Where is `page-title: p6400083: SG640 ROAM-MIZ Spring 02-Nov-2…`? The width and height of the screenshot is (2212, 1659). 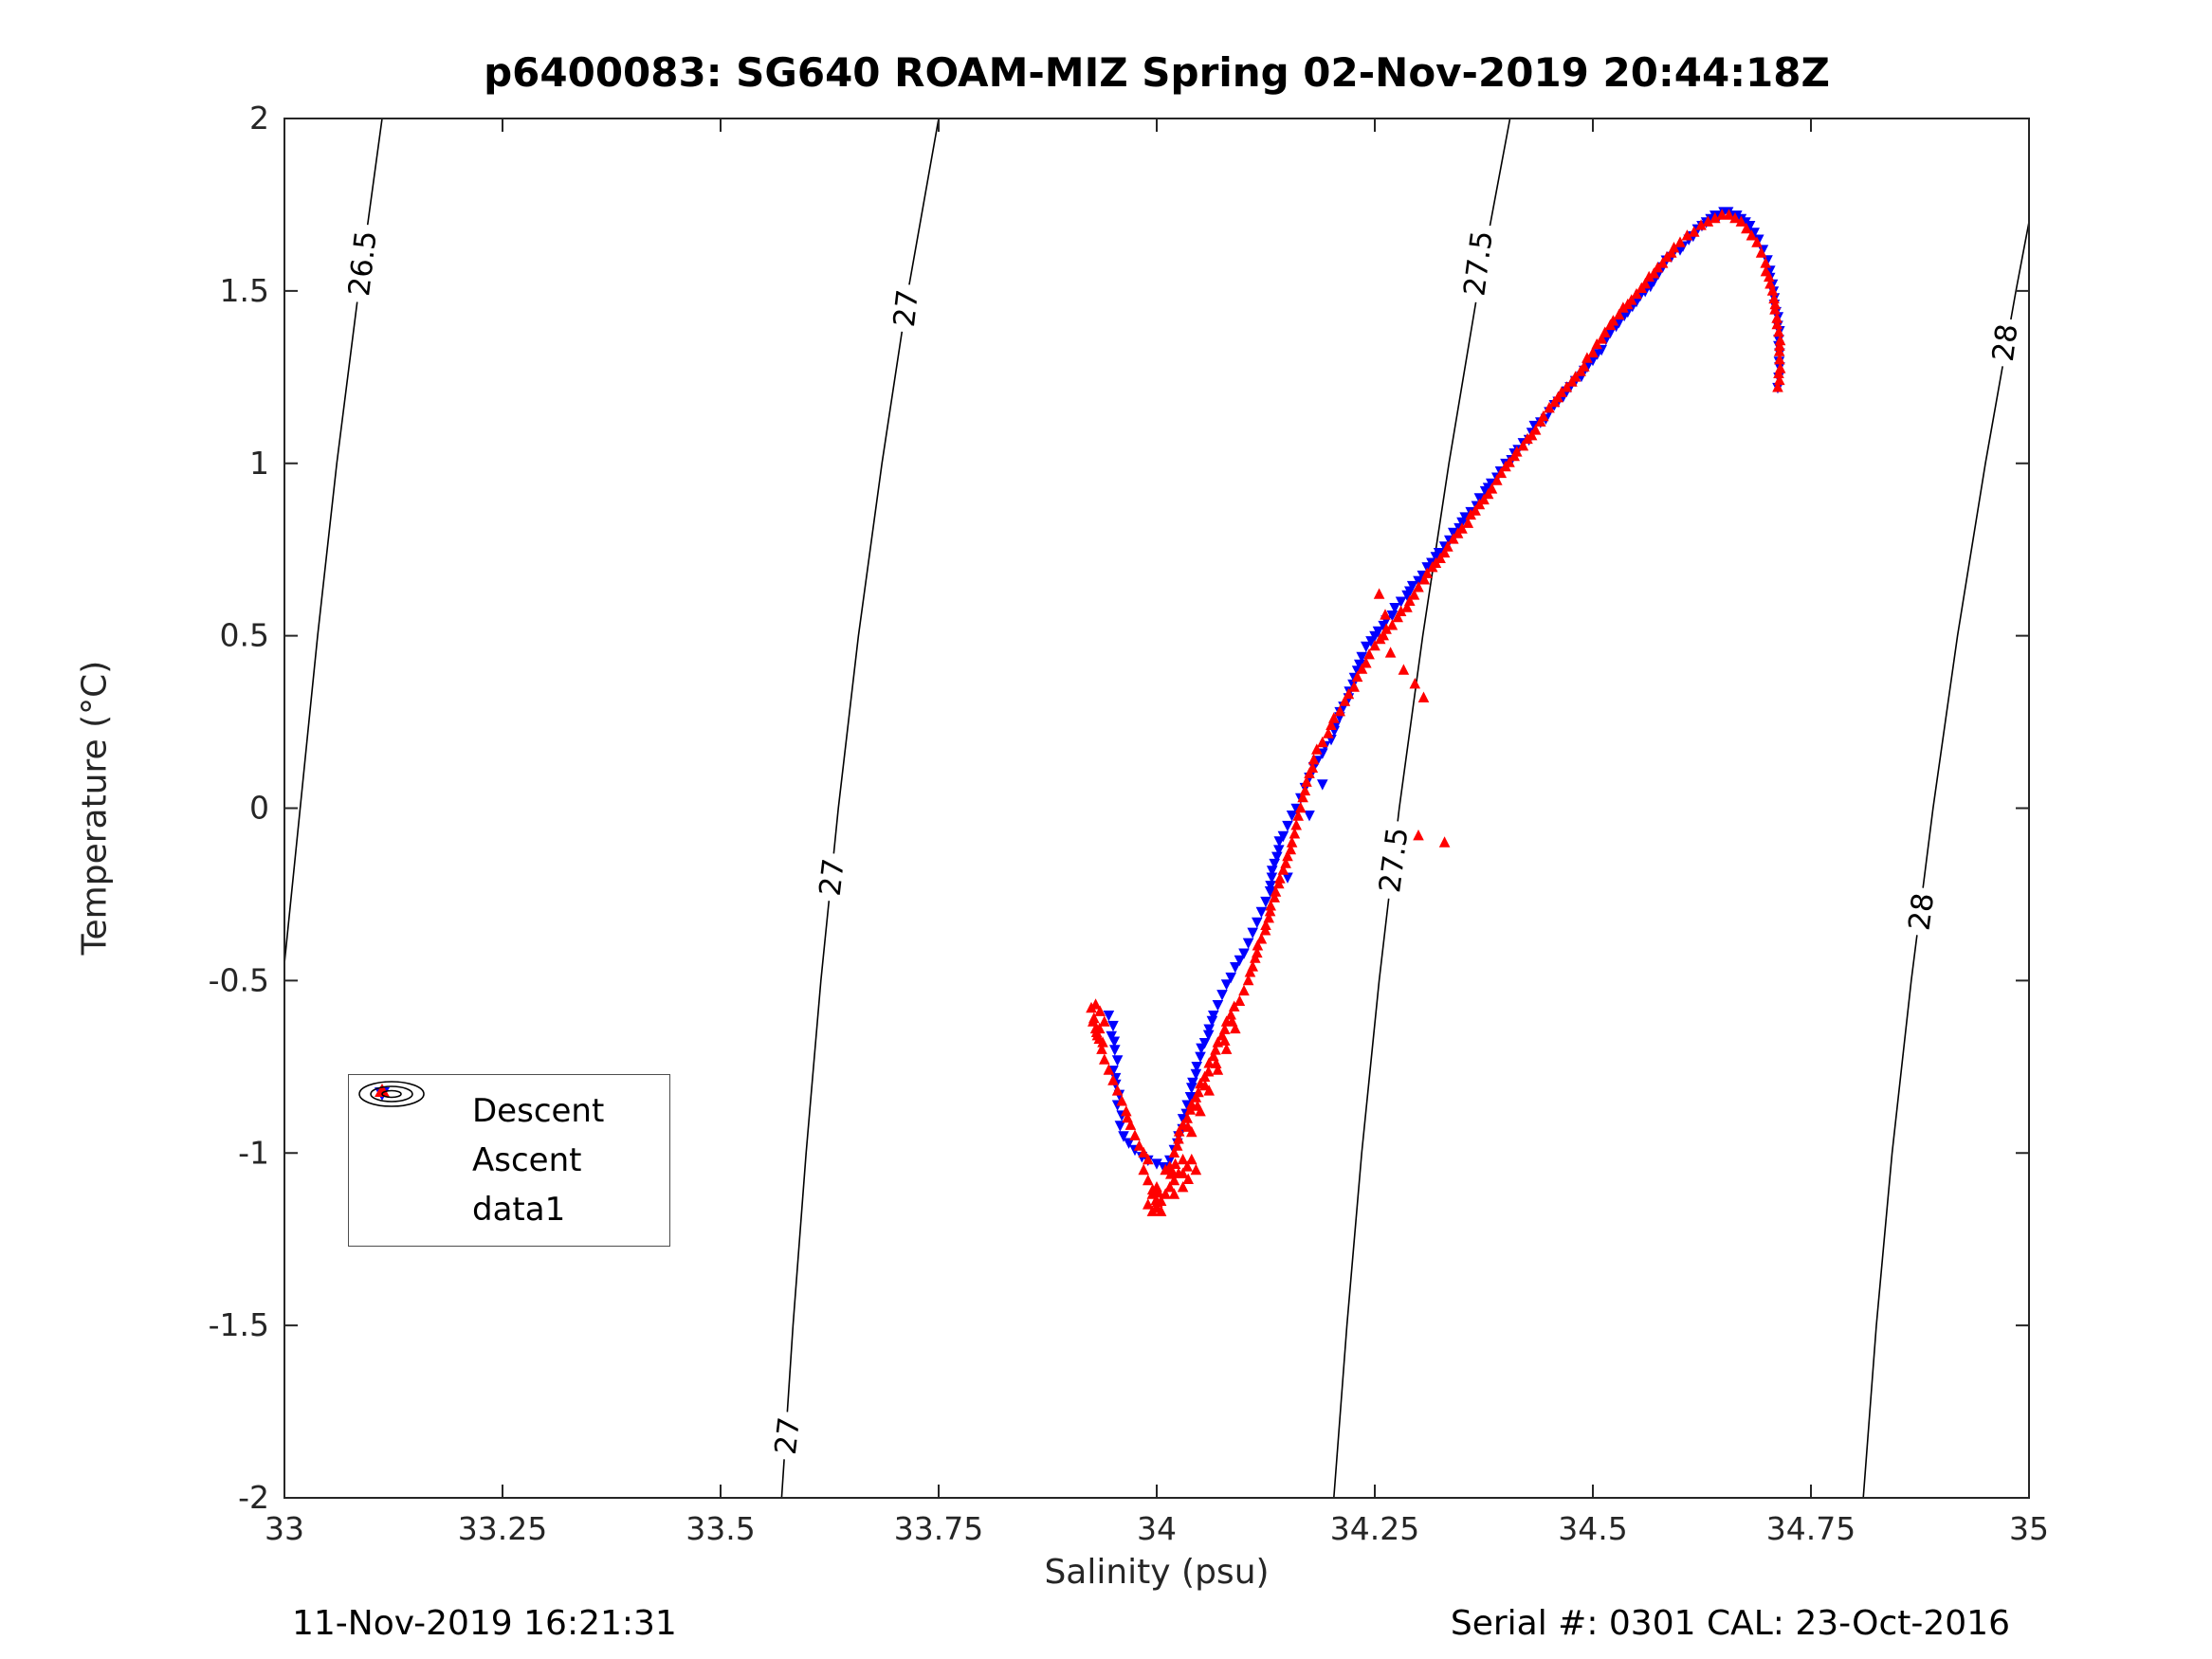
page-title: p6400083: SG640 ROAM-MIZ Spring 02-Nov-2… is located at coordinates (1157, 72).